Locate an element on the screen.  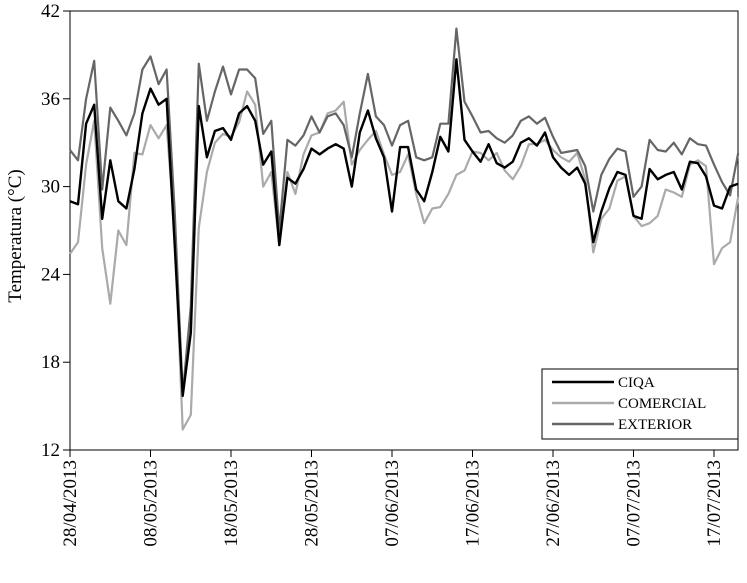
x-tick-label: 17/07/2013 is located at coordinates (714, 503).